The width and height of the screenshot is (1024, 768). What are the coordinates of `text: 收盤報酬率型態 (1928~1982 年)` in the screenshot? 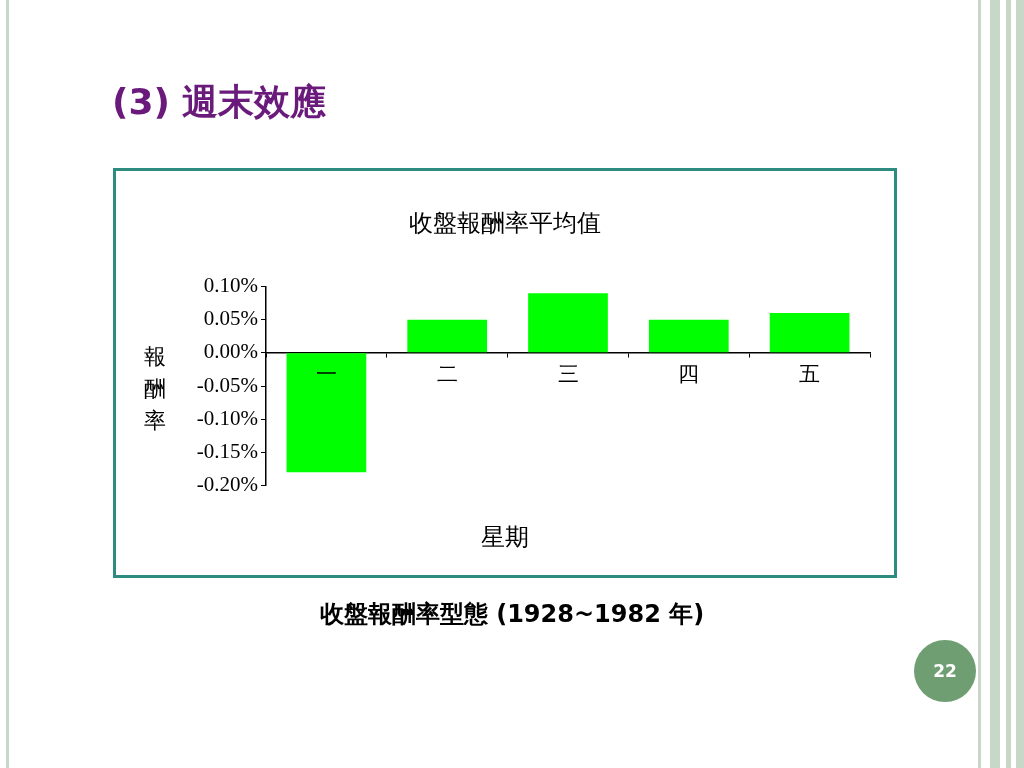 It's located at (512, 614).